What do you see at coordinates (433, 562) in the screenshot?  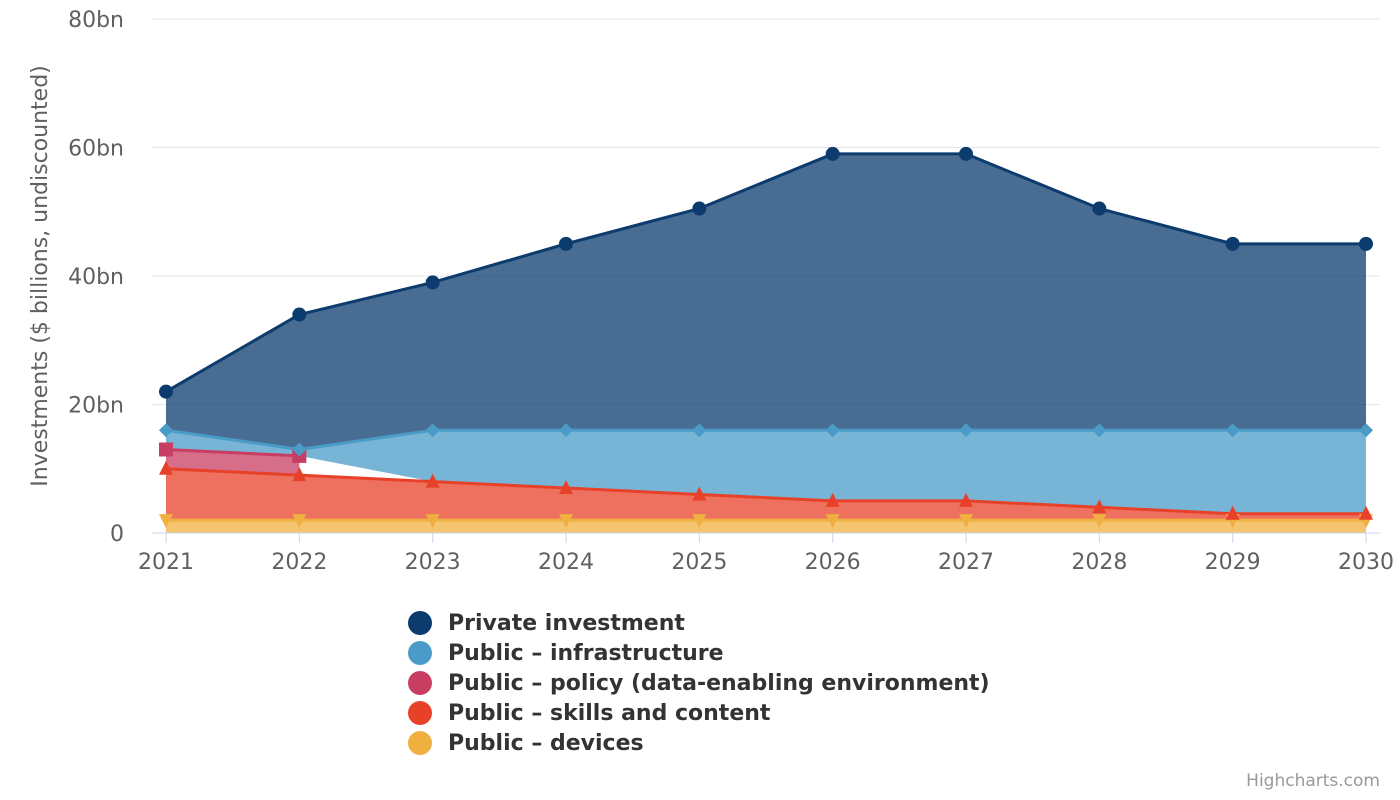 I see `x-tick-label: 2023` at bounding box center [433, 562].